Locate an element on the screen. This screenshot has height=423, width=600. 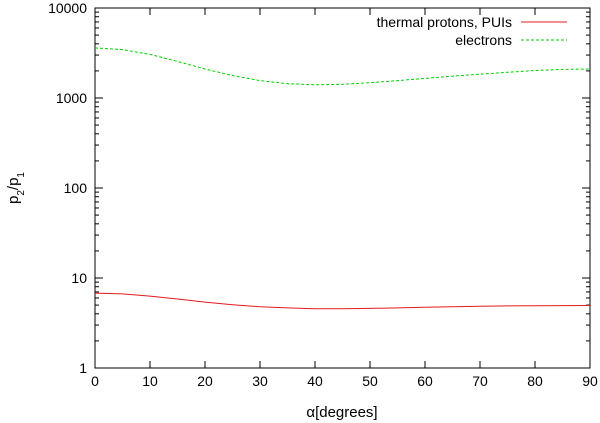
y-tick-label: 1000 is located at coordinates (71, 98).